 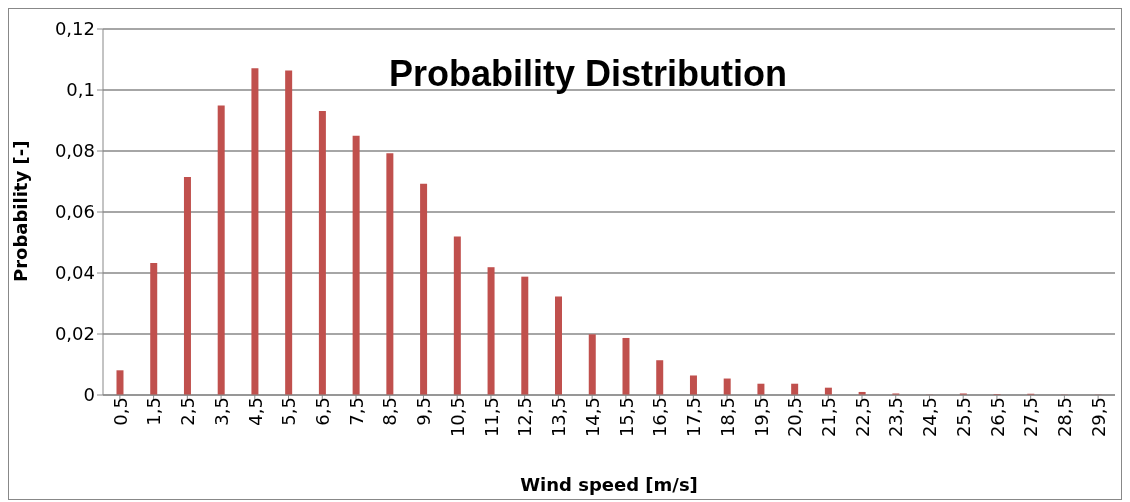 What do you see at coordinates (963, 417) in the screenshot?
I see `x-tick-label: 25,5` at bounding box center [963, 417].